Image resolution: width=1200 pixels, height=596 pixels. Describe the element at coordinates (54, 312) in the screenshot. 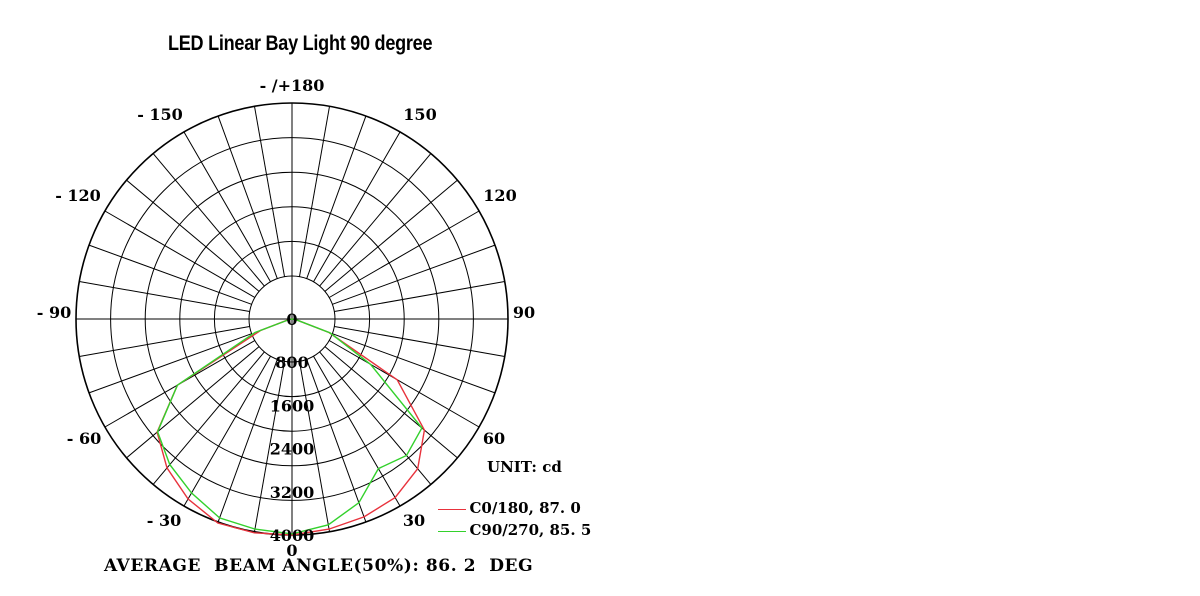

I see `angle-label-minus-90: - 90` at that location.